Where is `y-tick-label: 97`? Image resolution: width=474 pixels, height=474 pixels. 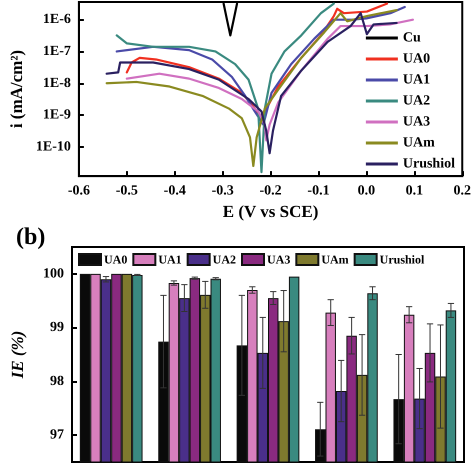 y-tick-label: 97 is located at coordinates (57, 435).